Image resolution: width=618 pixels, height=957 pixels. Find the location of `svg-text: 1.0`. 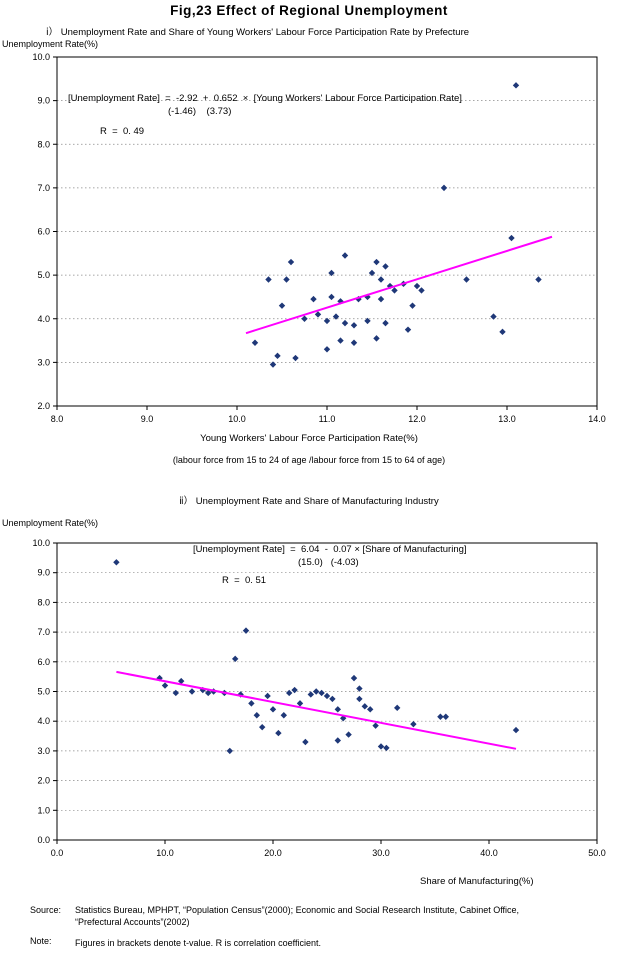

svg-text: 1.0 is located at coordinates (43, 810).